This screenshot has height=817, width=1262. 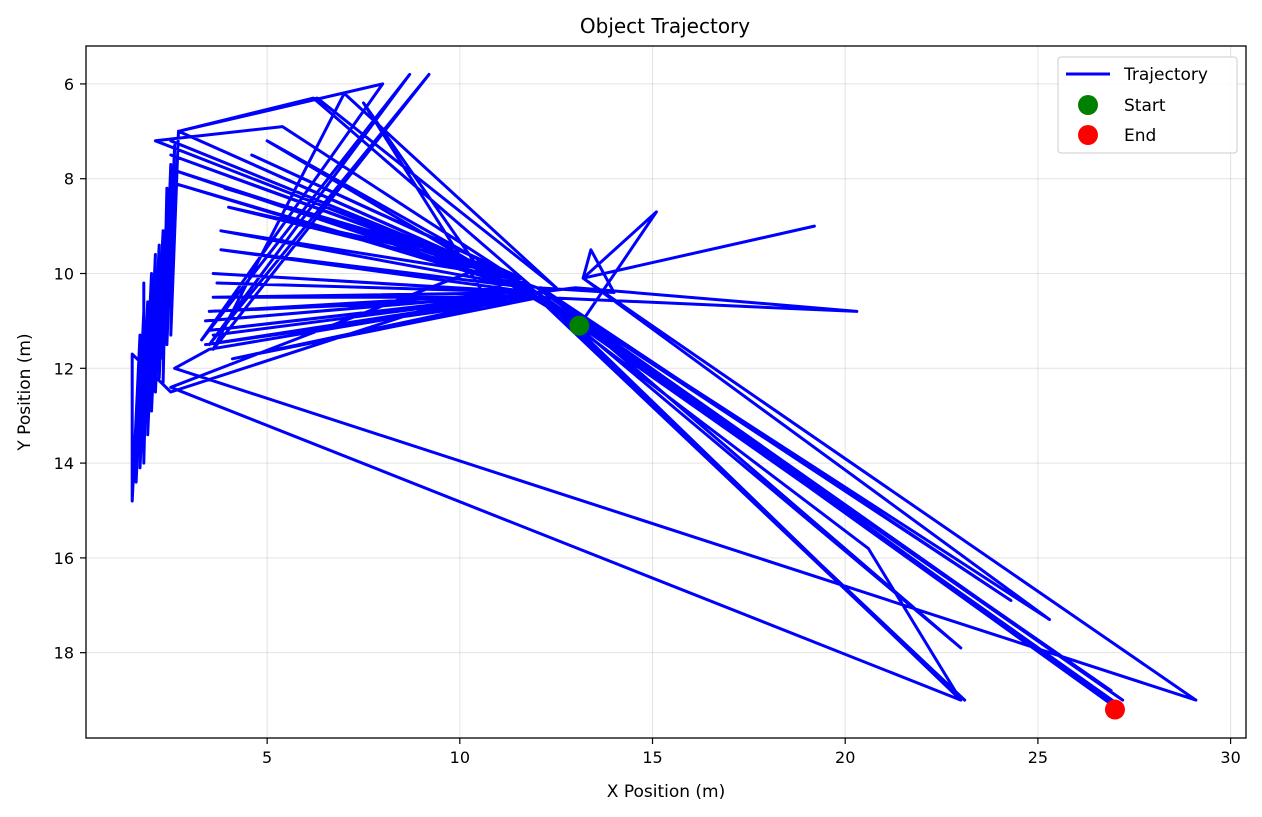 What do you see at coordinates (1230, 757) in the screenshot?
I see `x-tick-label: 30` at bounding box center [1230, 757].